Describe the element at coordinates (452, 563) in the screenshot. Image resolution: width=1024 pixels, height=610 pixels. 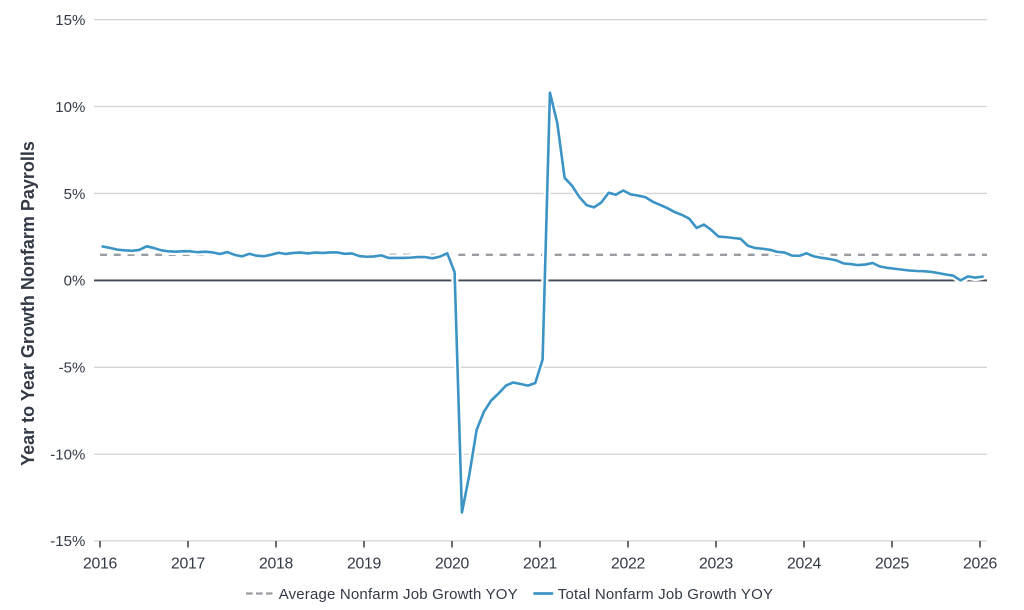
I see `svg-text: 2020` at that location.